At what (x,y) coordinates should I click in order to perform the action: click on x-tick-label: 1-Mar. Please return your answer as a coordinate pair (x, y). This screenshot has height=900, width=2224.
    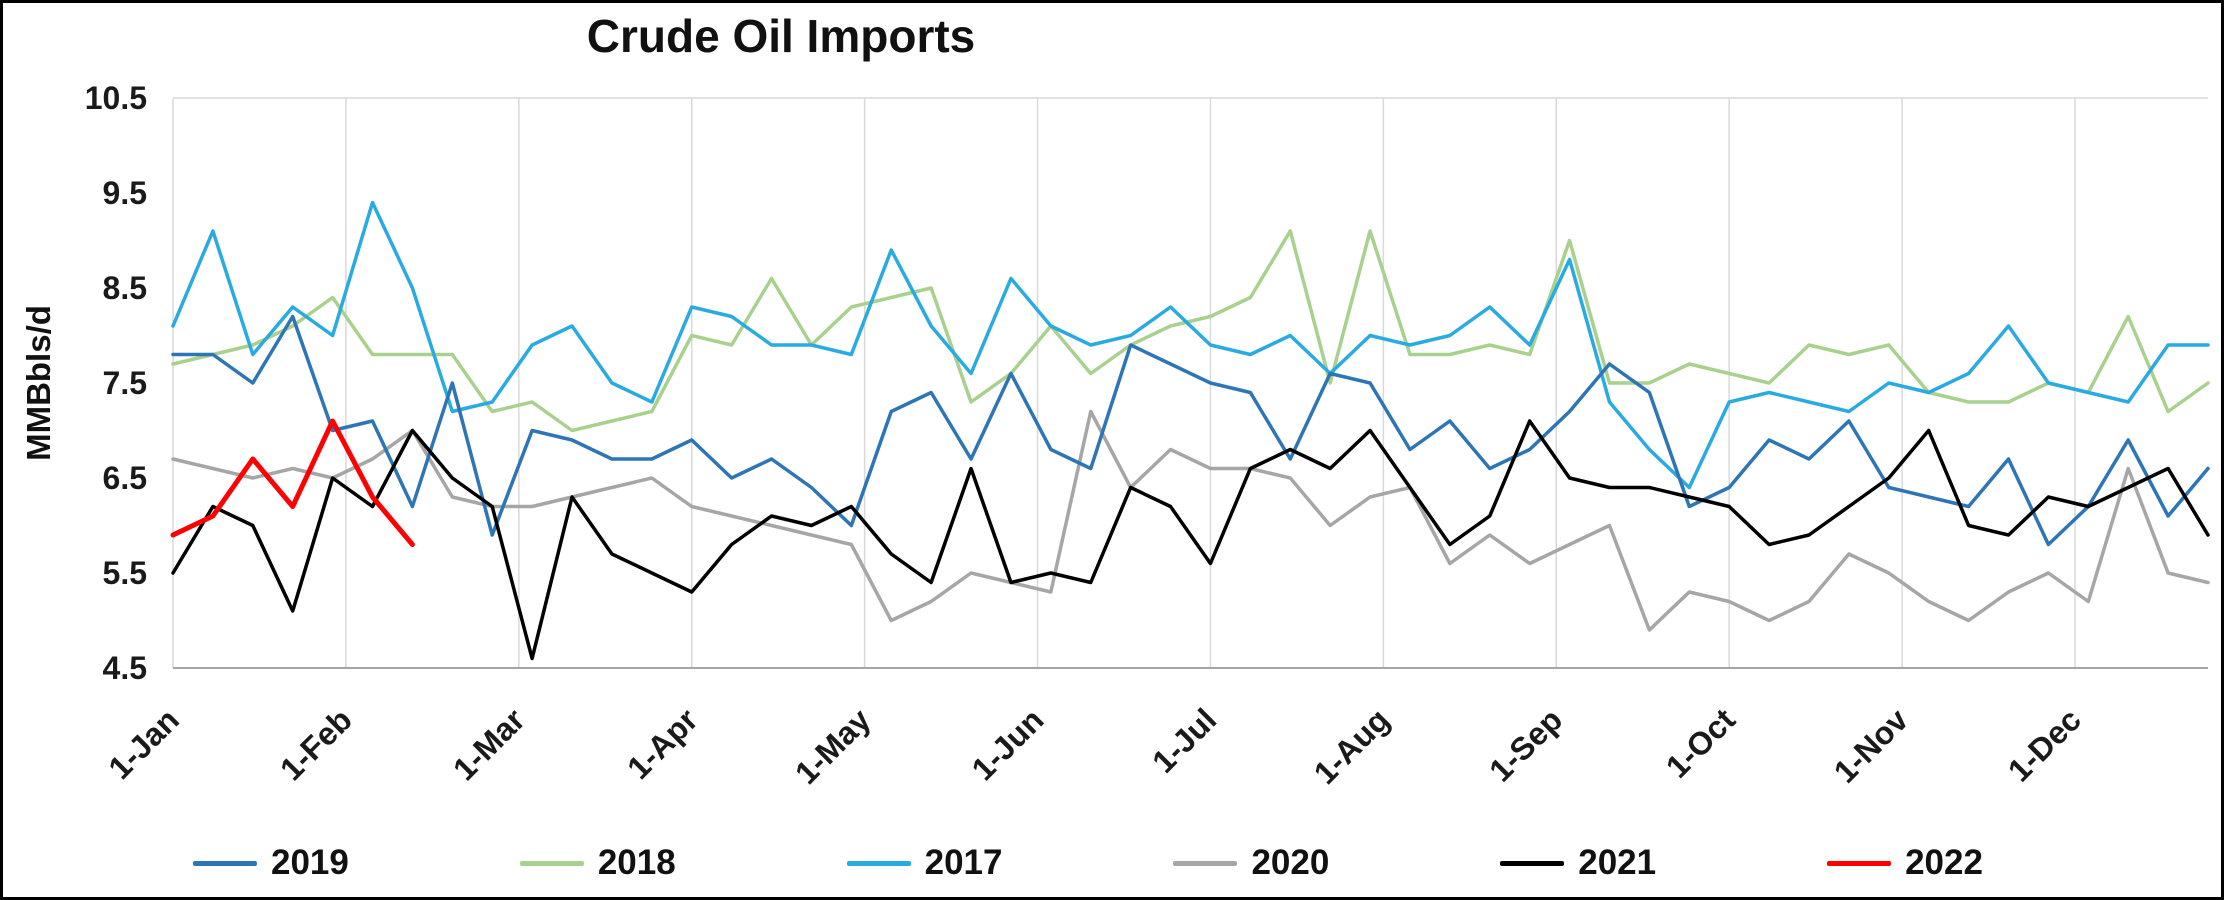
    Looking at the image, I should click on (489, 744).